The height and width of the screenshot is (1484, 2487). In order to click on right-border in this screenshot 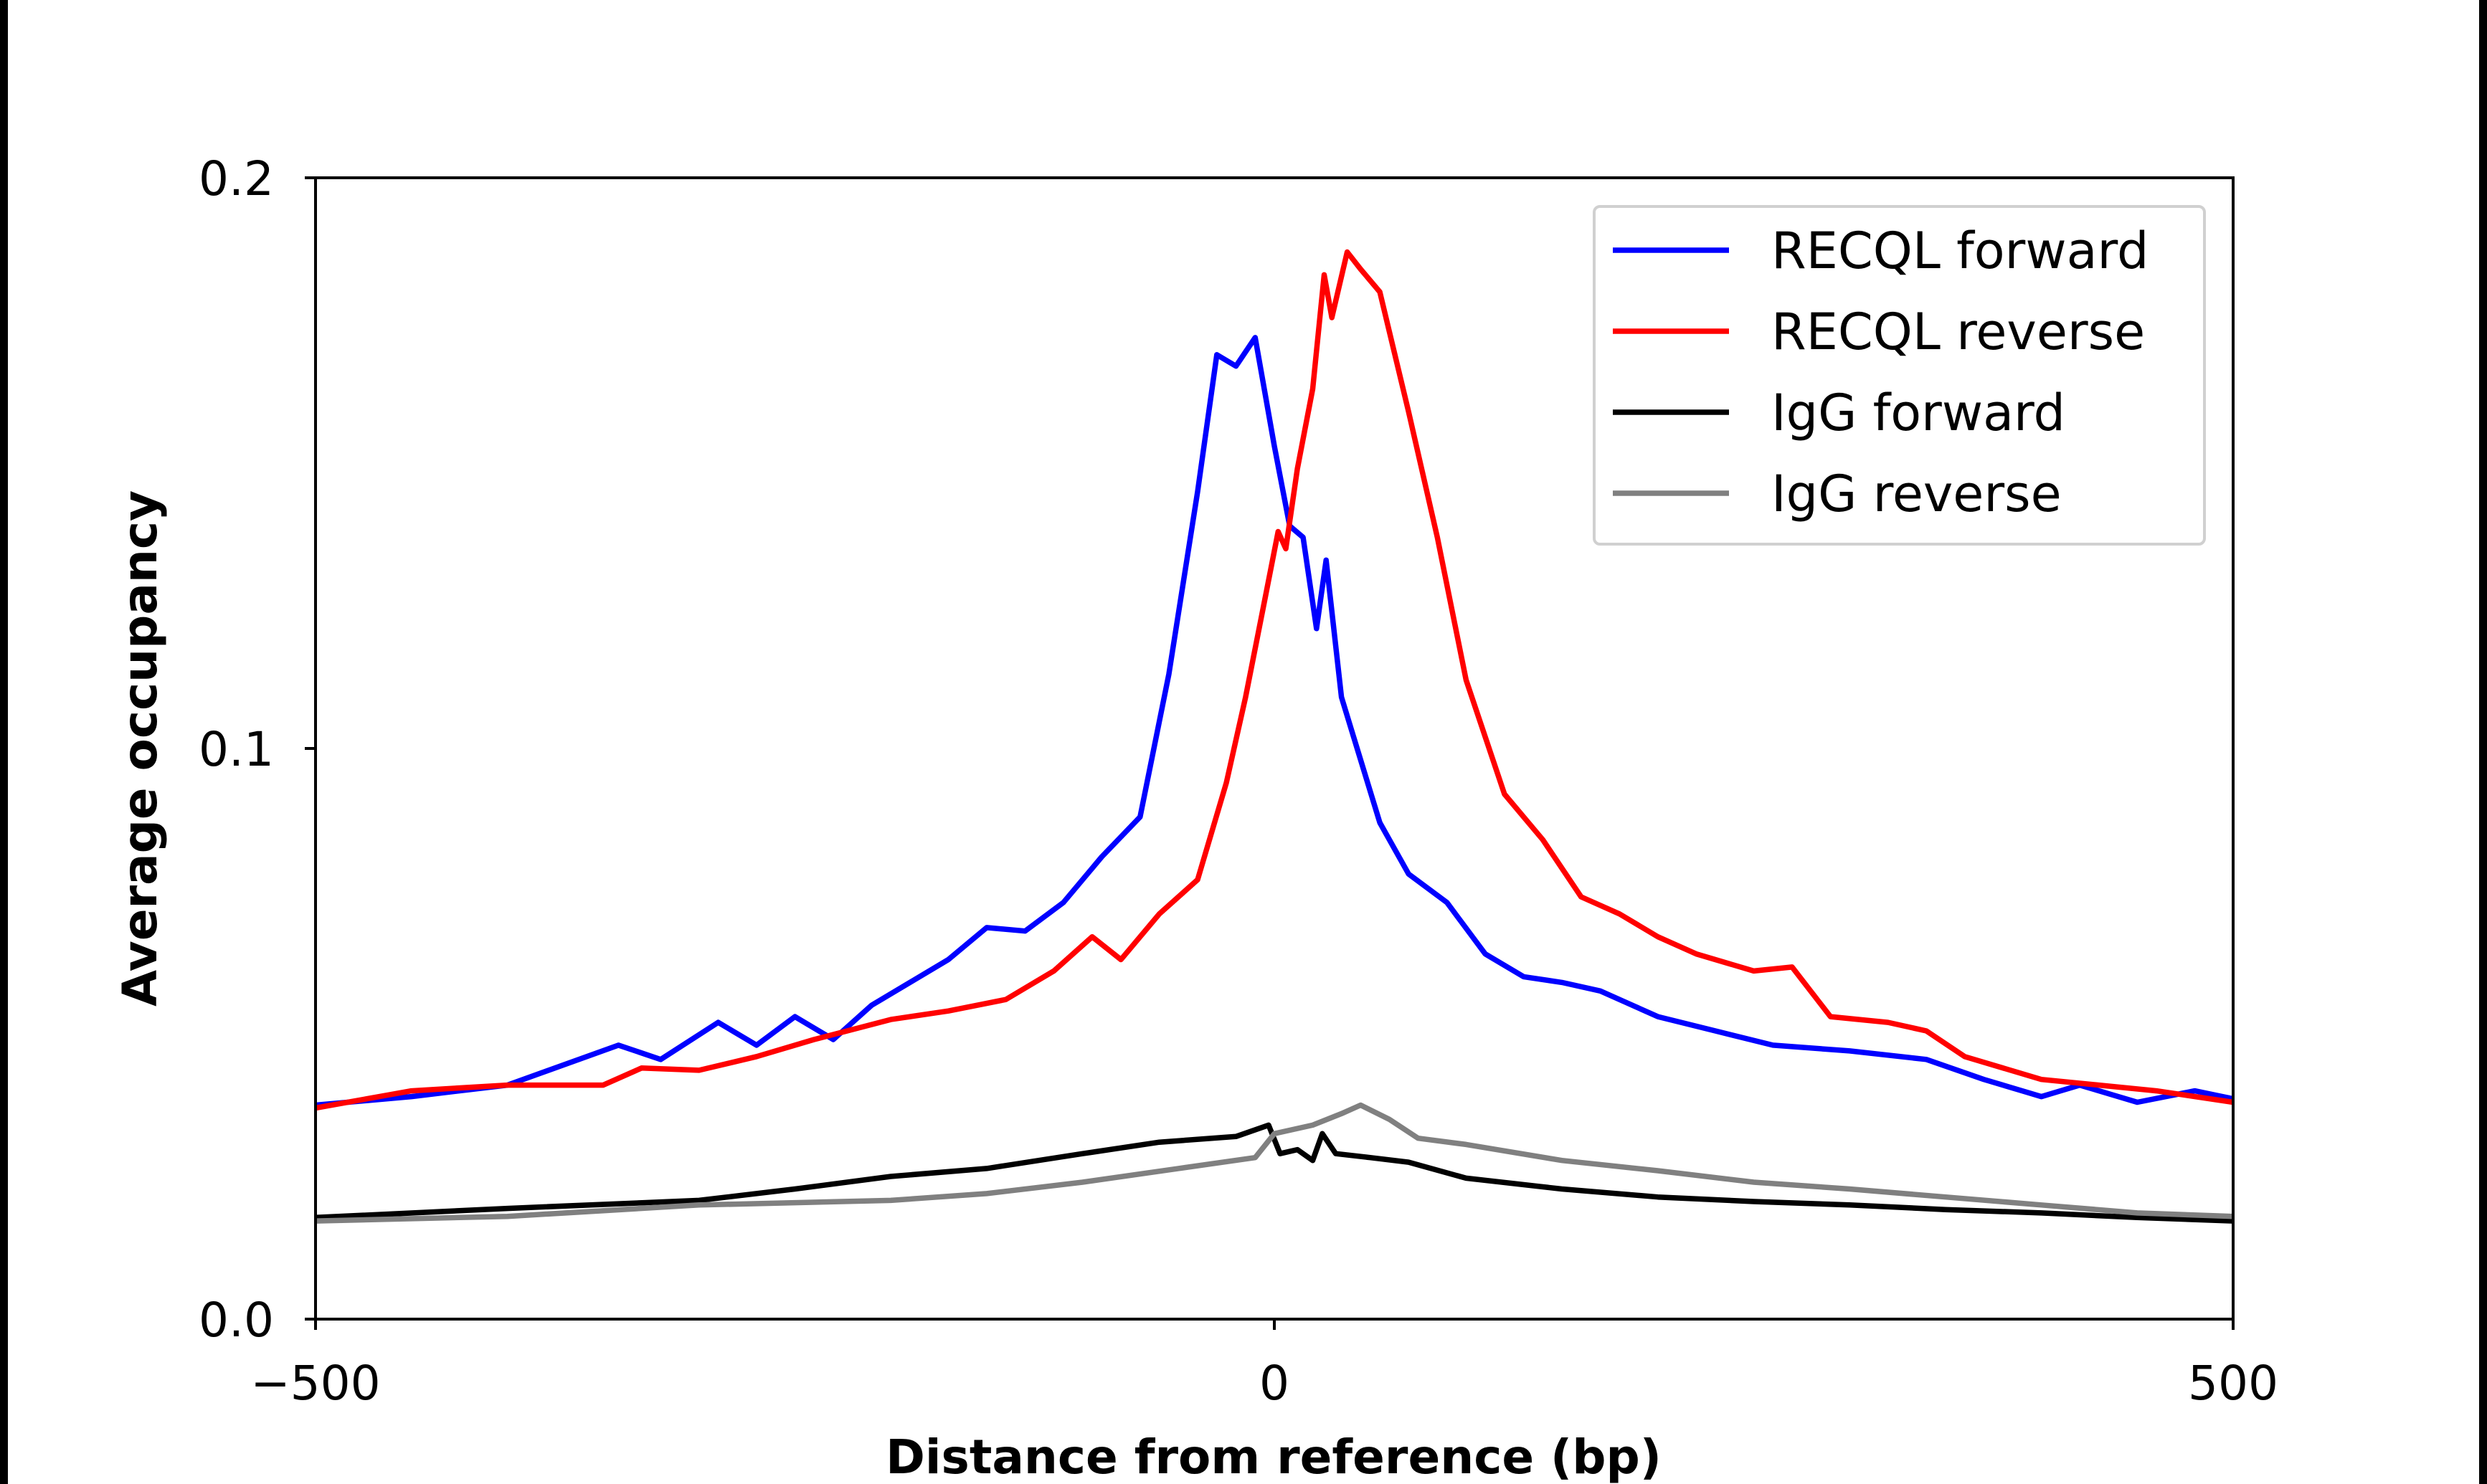, I will do `click(2483, 742)`.